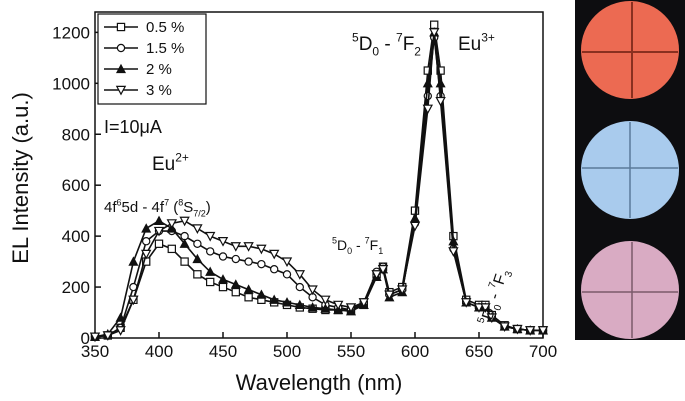 Image resolution: width=685 pixels, height=401 pixels. Describe the element at coordinates (180, 202) in the screenshot. I see `annotation-part: 8` at that location.